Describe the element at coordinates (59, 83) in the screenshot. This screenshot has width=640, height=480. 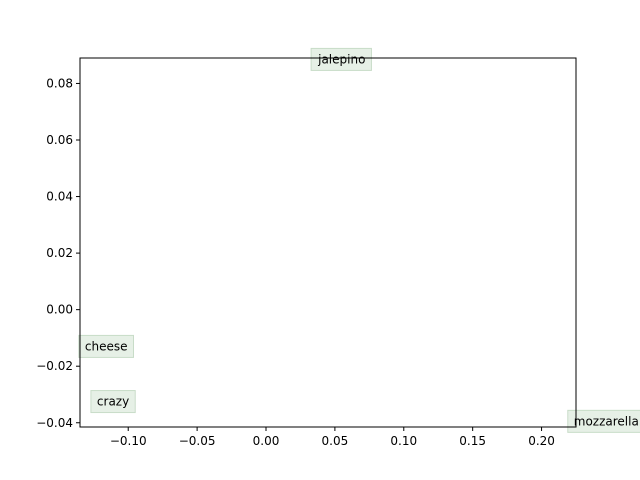
I see `y-tick-label: 0.08` at that location.